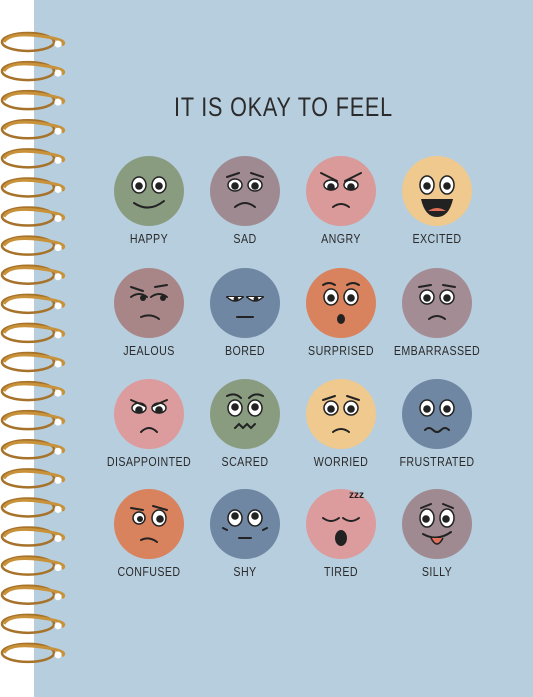 The image size is (533, 697). What do you see at coordinates (245, 191) in the screenshot?
I see `sad-face-icon` at bounding box center [245, 191].